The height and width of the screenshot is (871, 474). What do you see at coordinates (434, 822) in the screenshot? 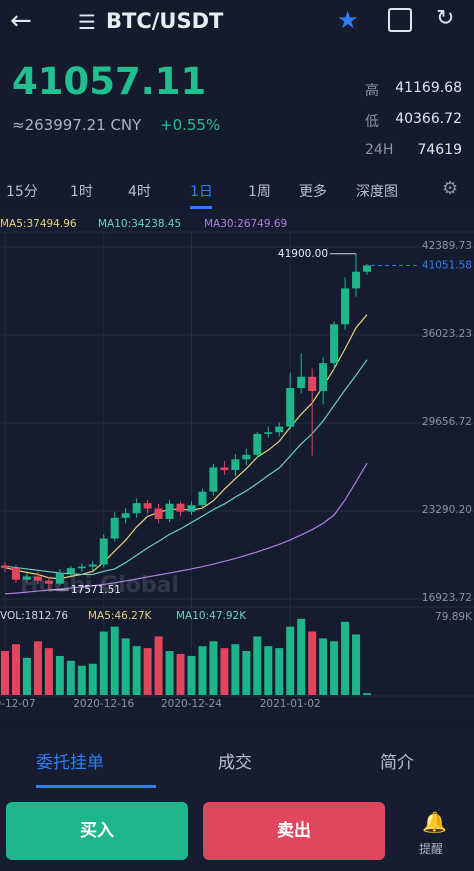
I see `bell-icon: 🔔` at bounding box center [434, 822].